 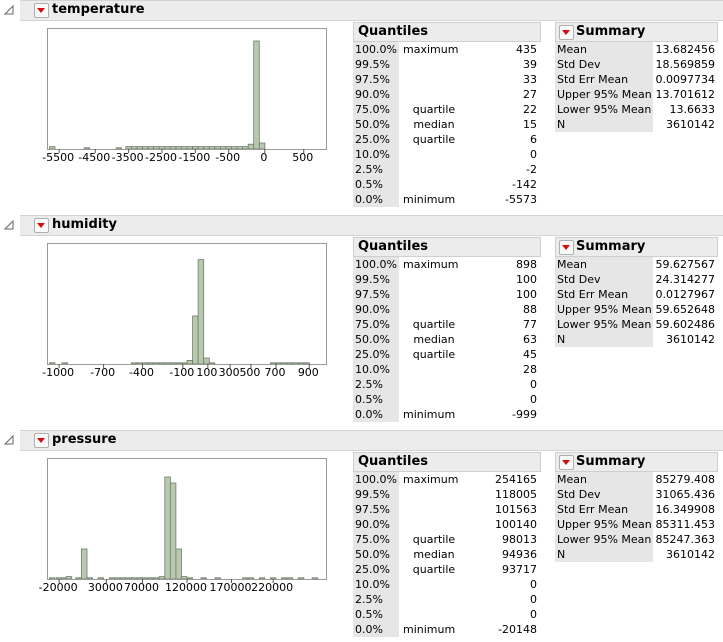 I want to click on summary-stat-value: 59.602486, so click(x=685, y=324).